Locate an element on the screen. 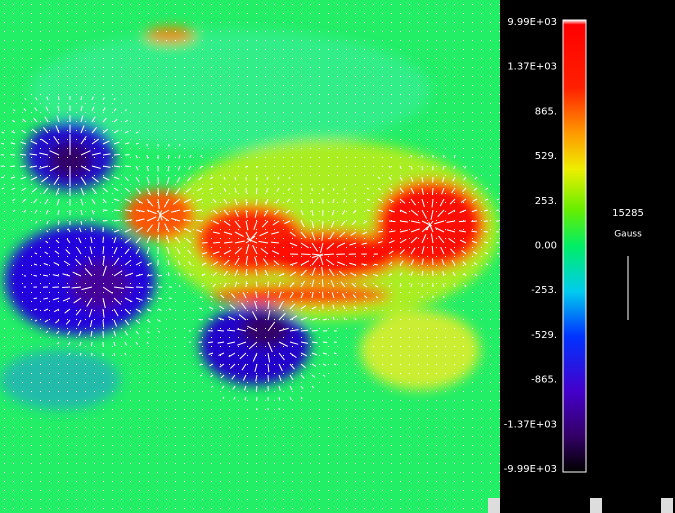  colorbar-label: -1.37E+03 is located at coordinates (530, 424).